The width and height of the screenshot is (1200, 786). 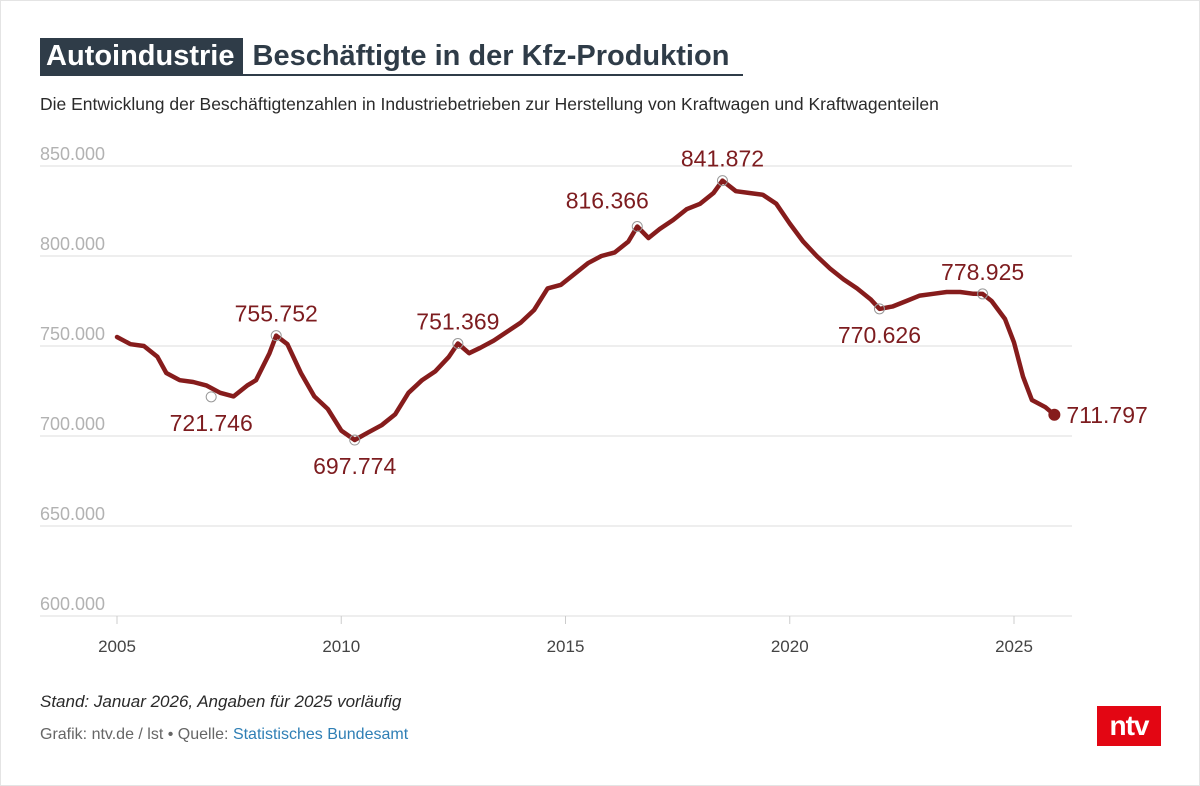 I want to click on y-tick-label: 700.000, so click(x=72, y=424).